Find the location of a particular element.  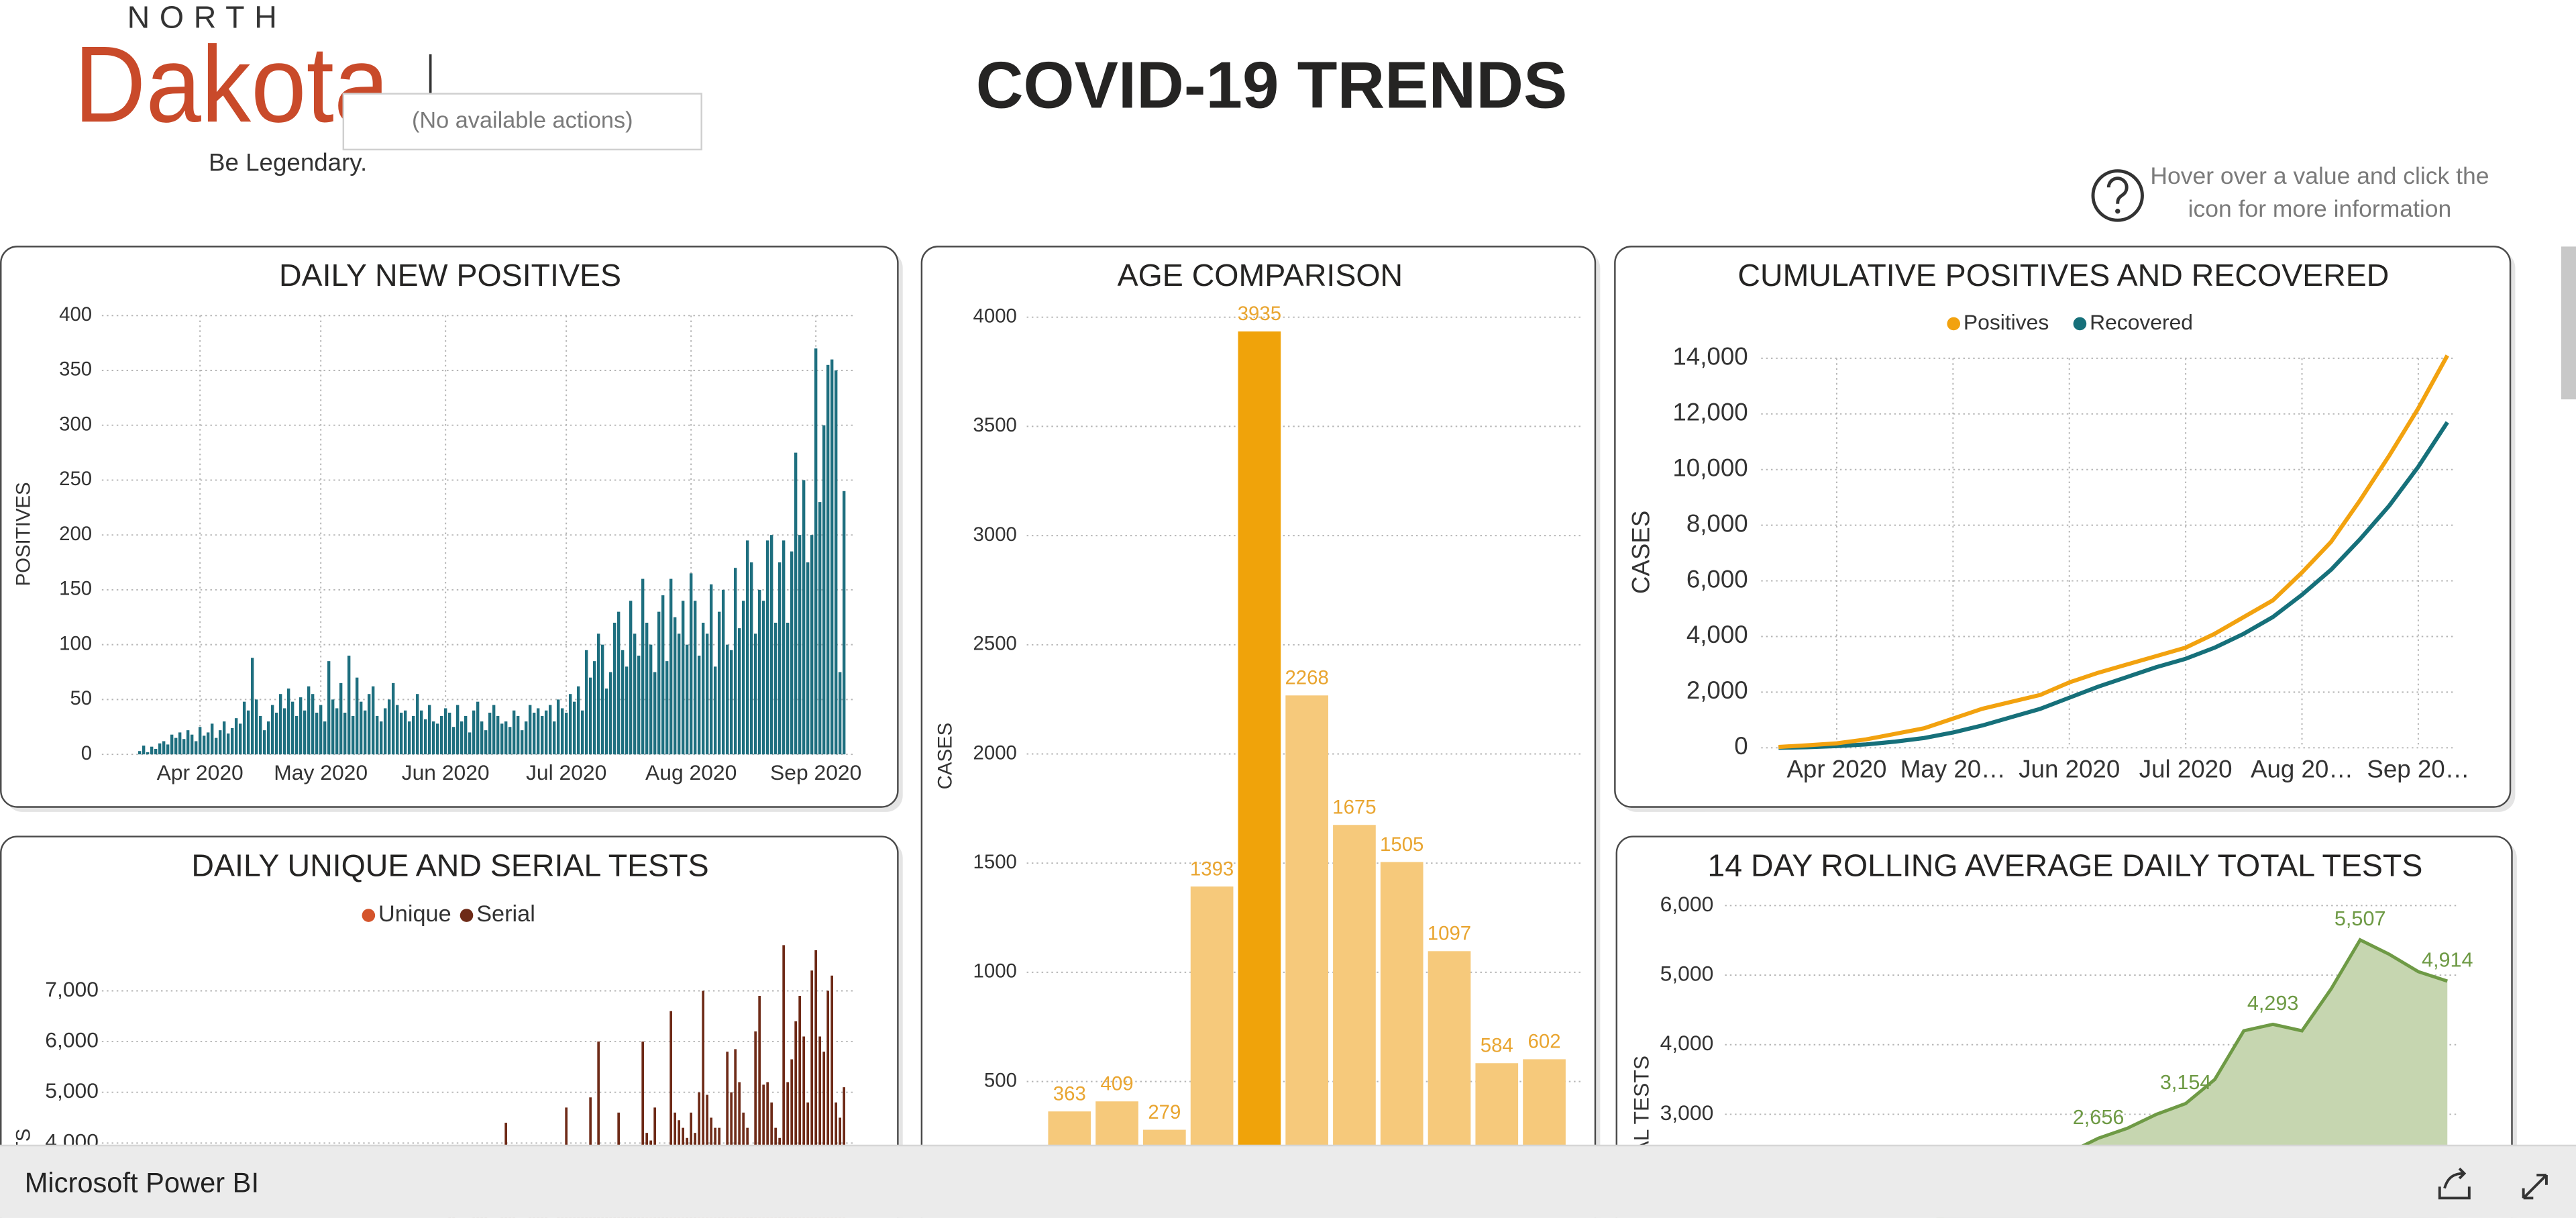

expand-icon is located at coordinates (2535, 1187).